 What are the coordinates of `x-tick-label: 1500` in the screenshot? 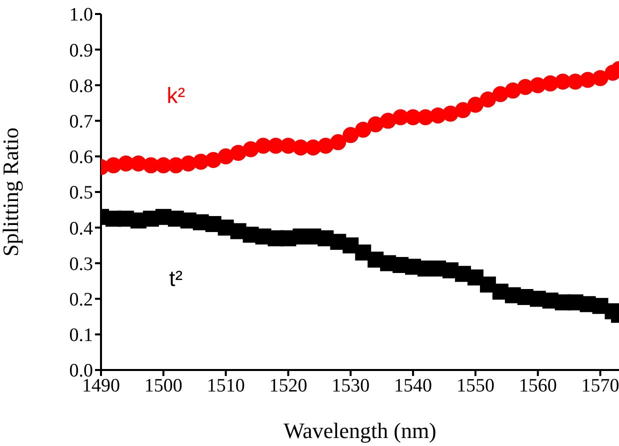 It's located at (163, 385).